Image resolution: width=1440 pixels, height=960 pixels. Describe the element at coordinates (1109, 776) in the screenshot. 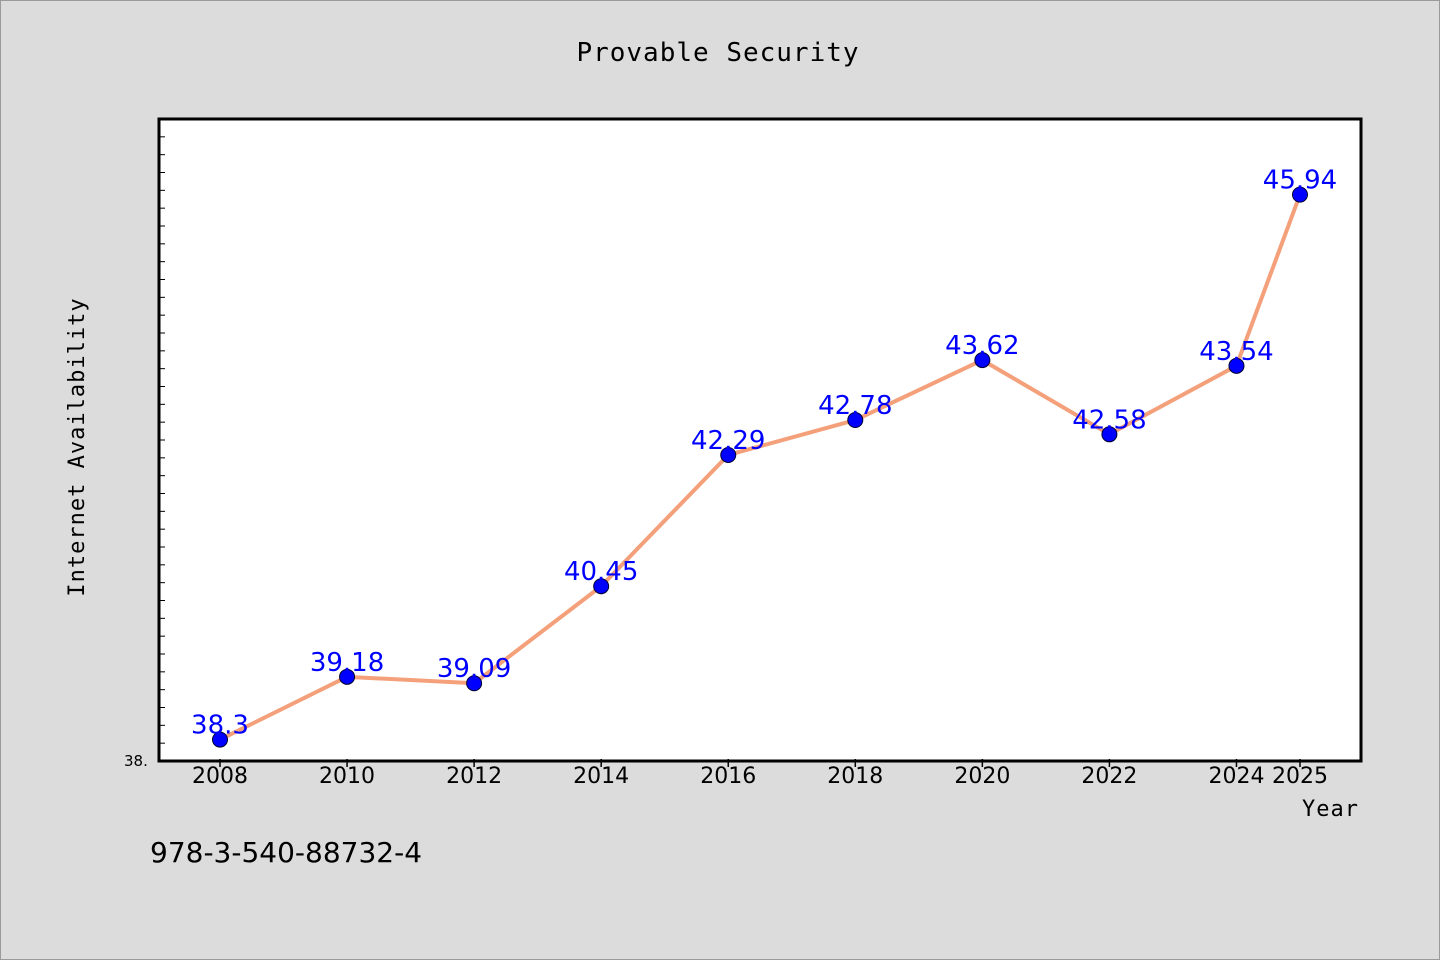

I see `x-tick-label: 2022` at that location.